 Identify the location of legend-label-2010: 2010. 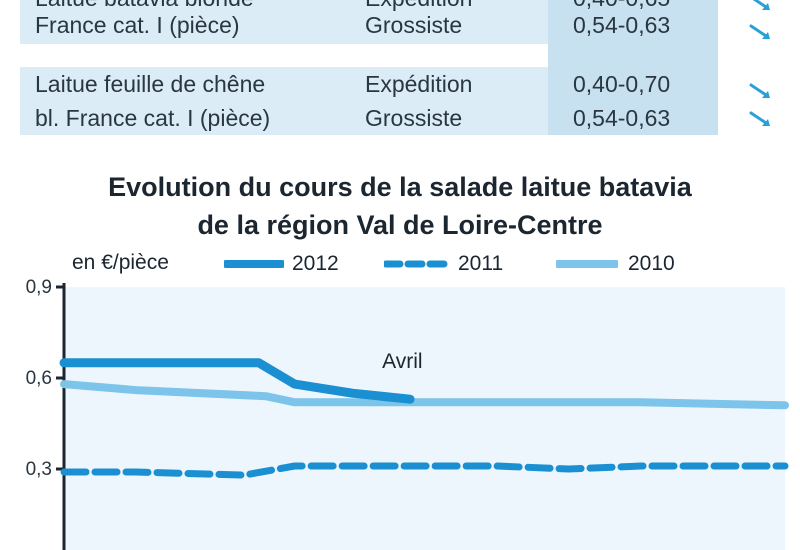
(651, 263).